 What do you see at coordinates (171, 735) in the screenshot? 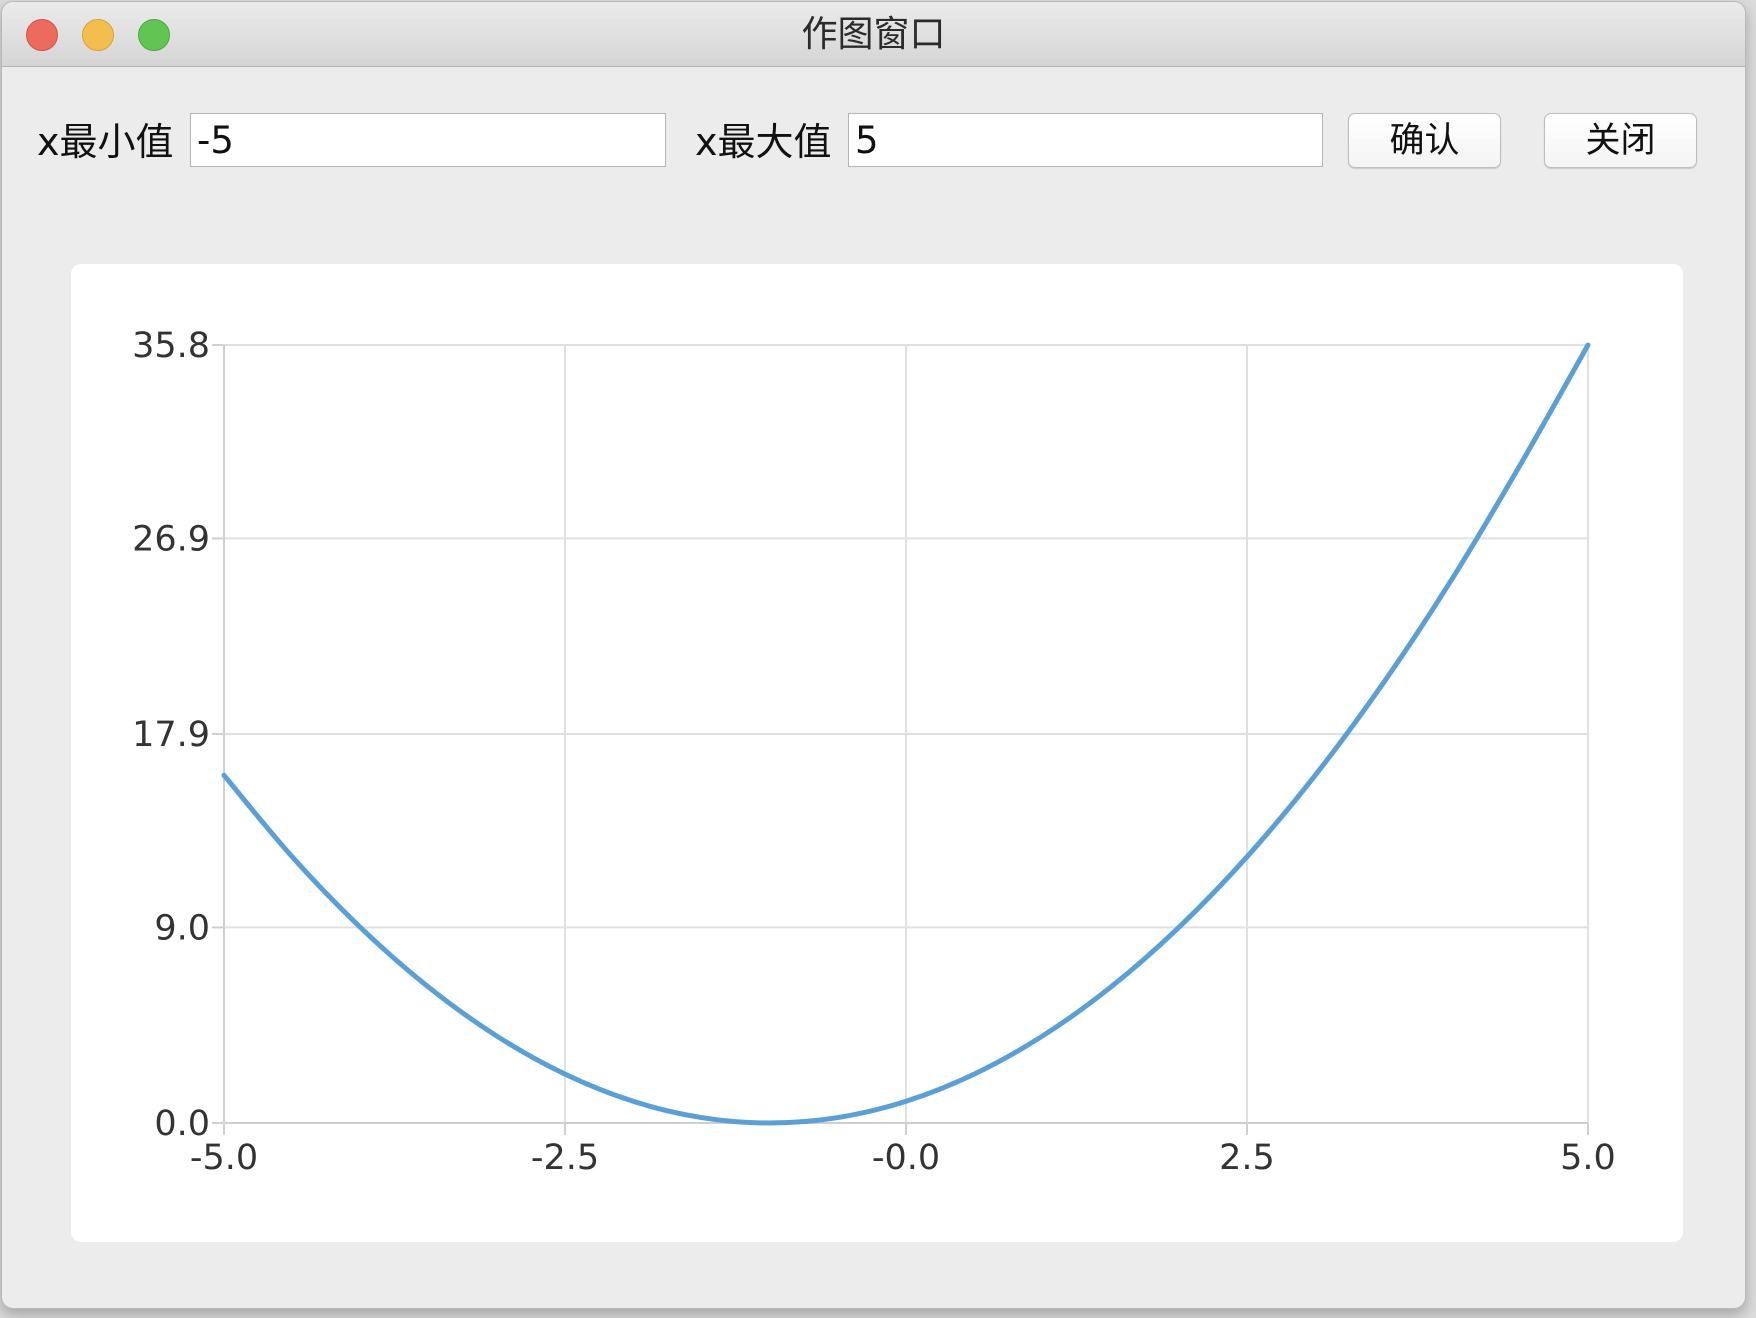
I see `y-tick-label: 17.9` at bounding box center [171, 735].